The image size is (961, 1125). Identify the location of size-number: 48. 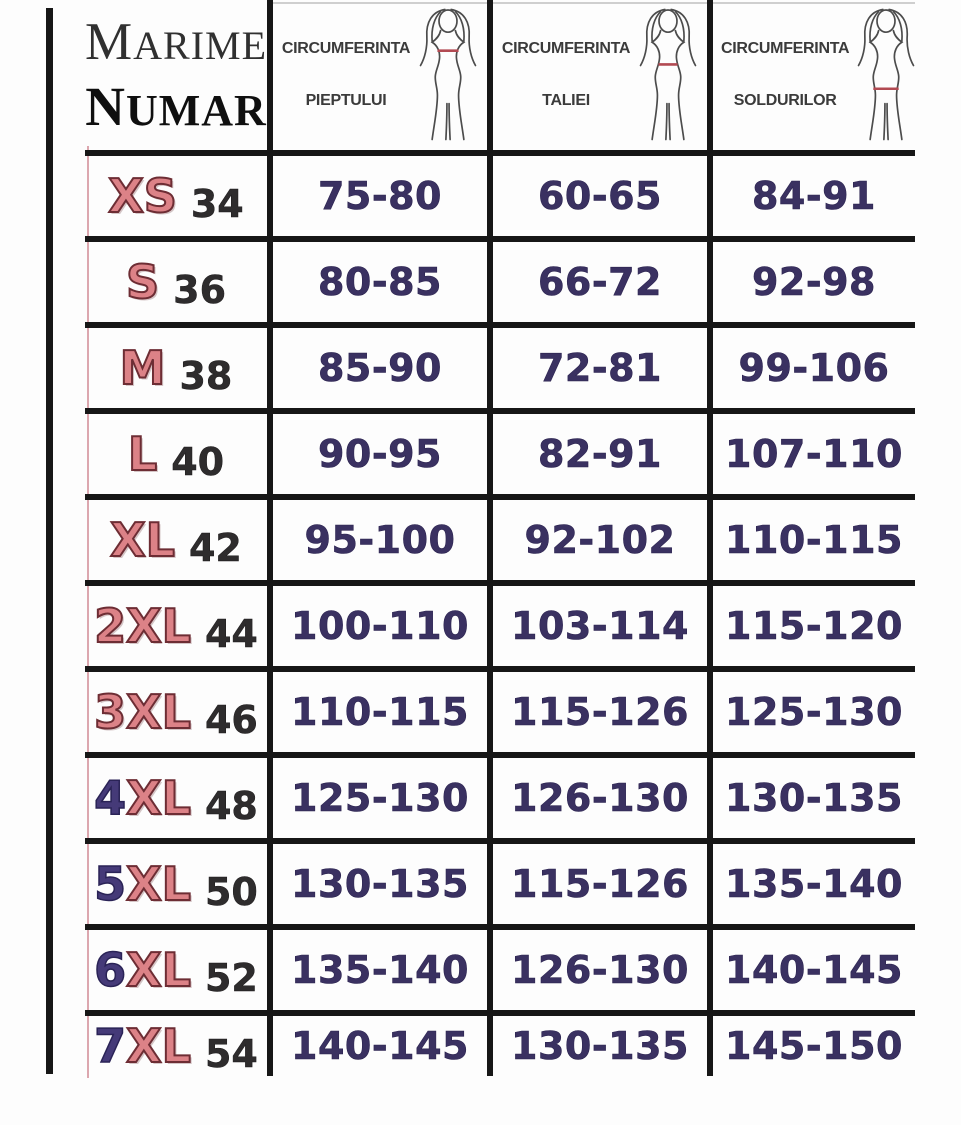
(231, 806).